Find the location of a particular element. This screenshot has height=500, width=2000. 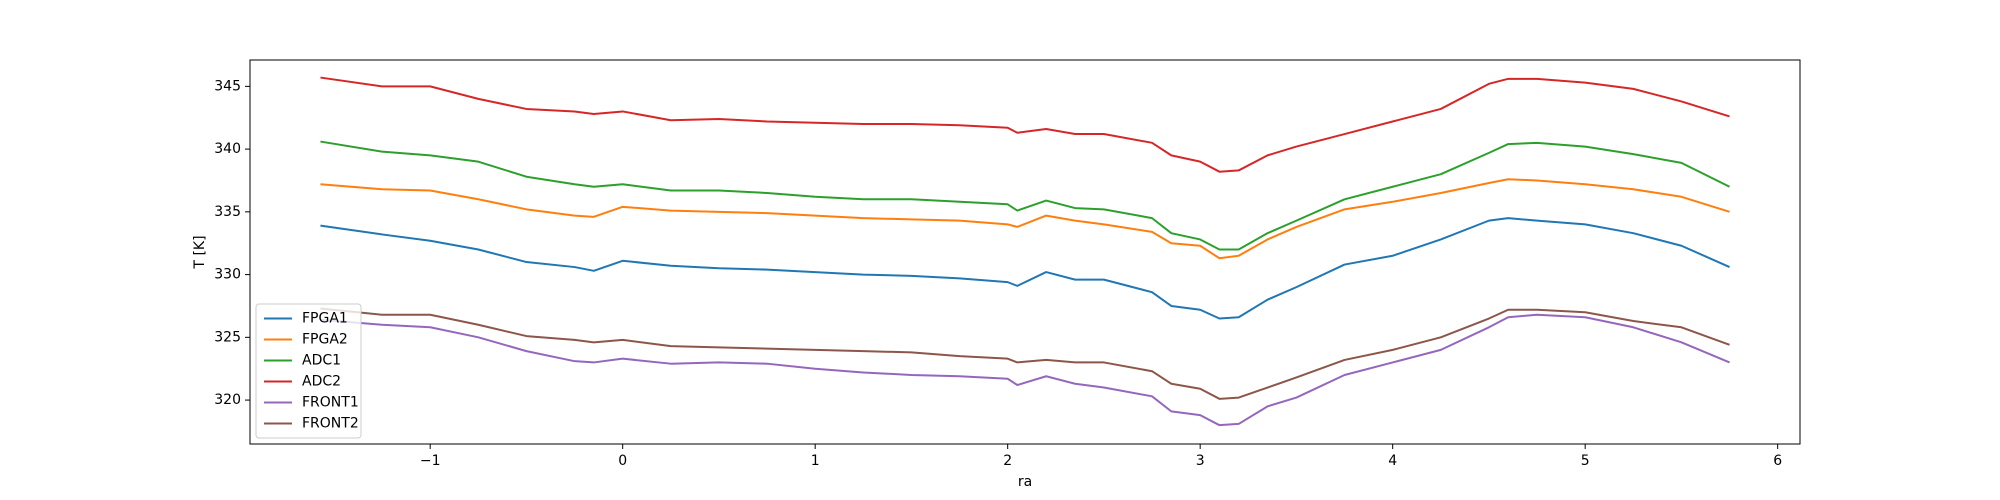

legend-box is located at coordinates (308, 371).